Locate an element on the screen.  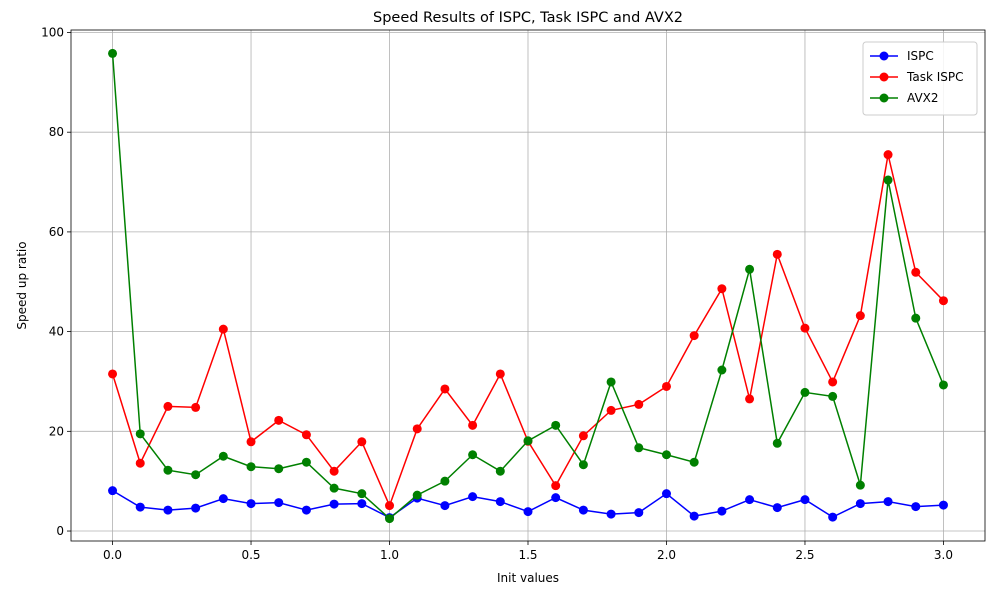
x-tick-label: 1.0 is located at coordinates (389, 555).